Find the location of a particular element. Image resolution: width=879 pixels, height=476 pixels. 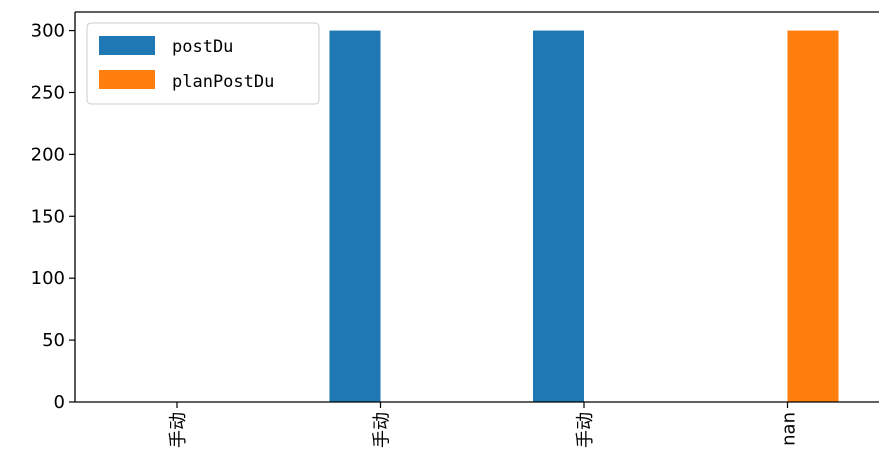

x-tick-label-1: 手动 is located at coordinates (382, 430).